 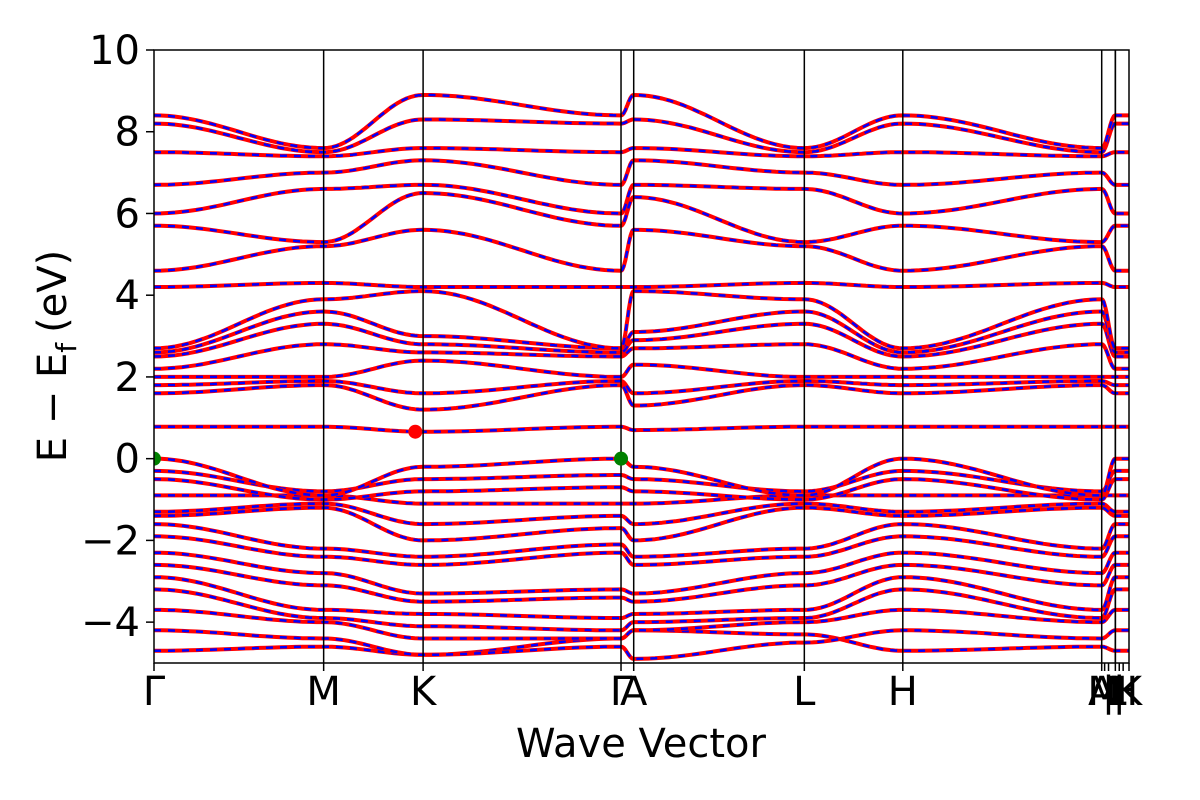 I want to click on band-line-14-dashed, so click(x=641, y=477).